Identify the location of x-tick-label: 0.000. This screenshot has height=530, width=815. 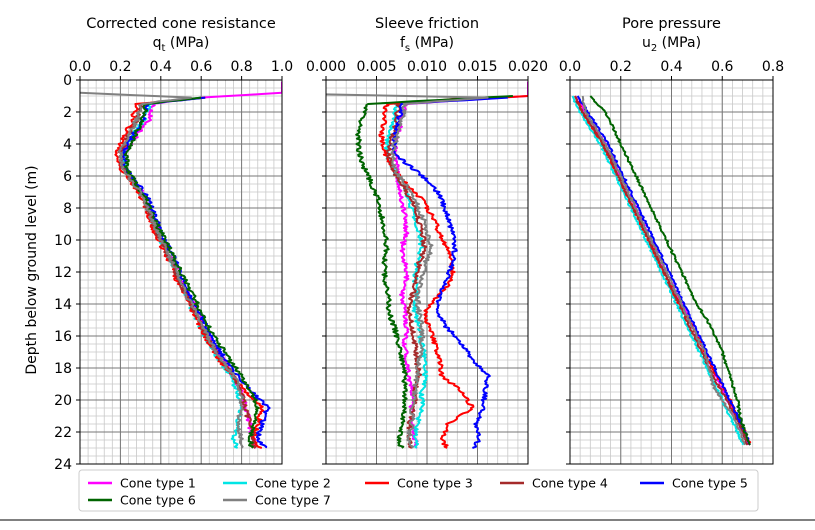
(326, 67).